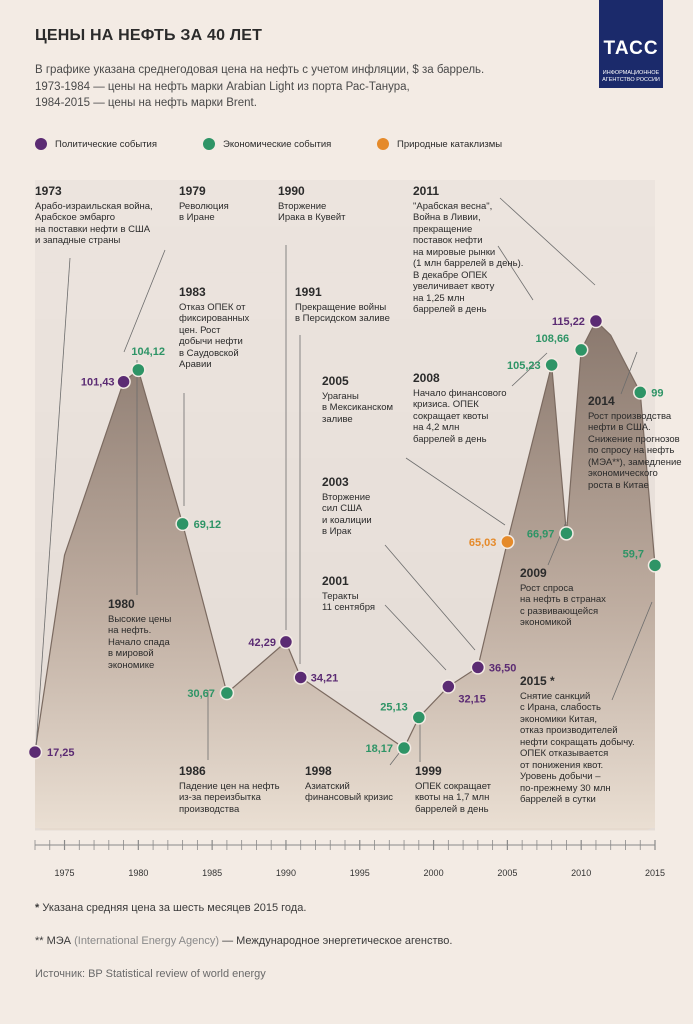 This screenshot has width=693, height=1024. Describe the element at coordinates (541, 534) in the screenshot. I see `point-label-2009: 66,97` at that location.